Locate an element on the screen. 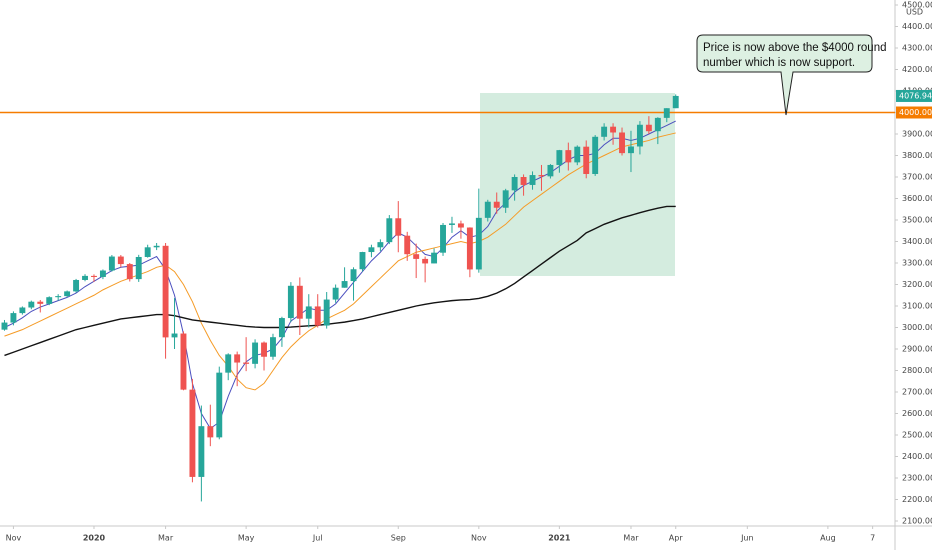 The height and width of the screenshot is (550, 932). annotation-line: Price is now above the $4000 round is located at coordinates (794, 48).